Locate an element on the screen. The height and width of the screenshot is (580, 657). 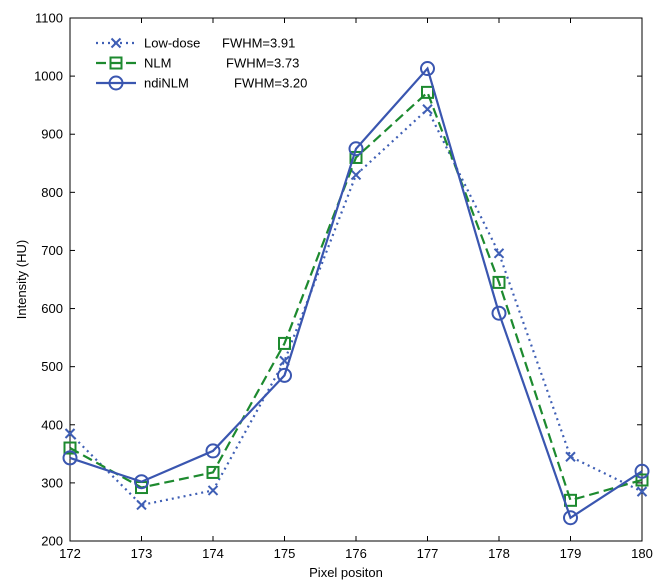
y-tick-label: 500 is located at coordinates (52, 366).